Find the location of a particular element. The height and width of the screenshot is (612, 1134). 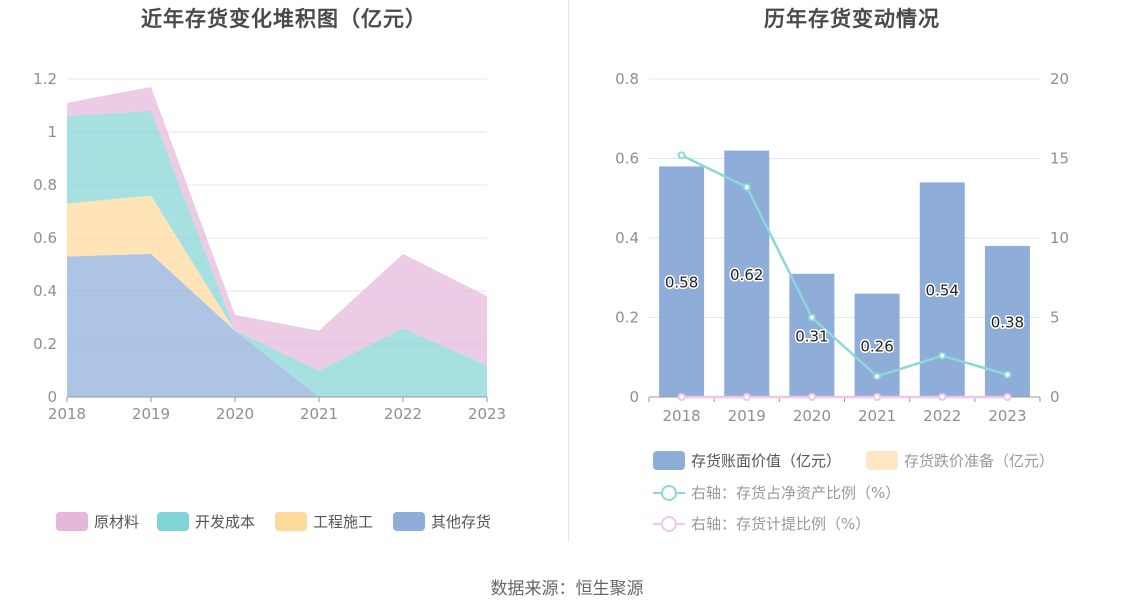

legend-item: 右轴：存货占净资产比例（%） is located at coordinates (776, 492).